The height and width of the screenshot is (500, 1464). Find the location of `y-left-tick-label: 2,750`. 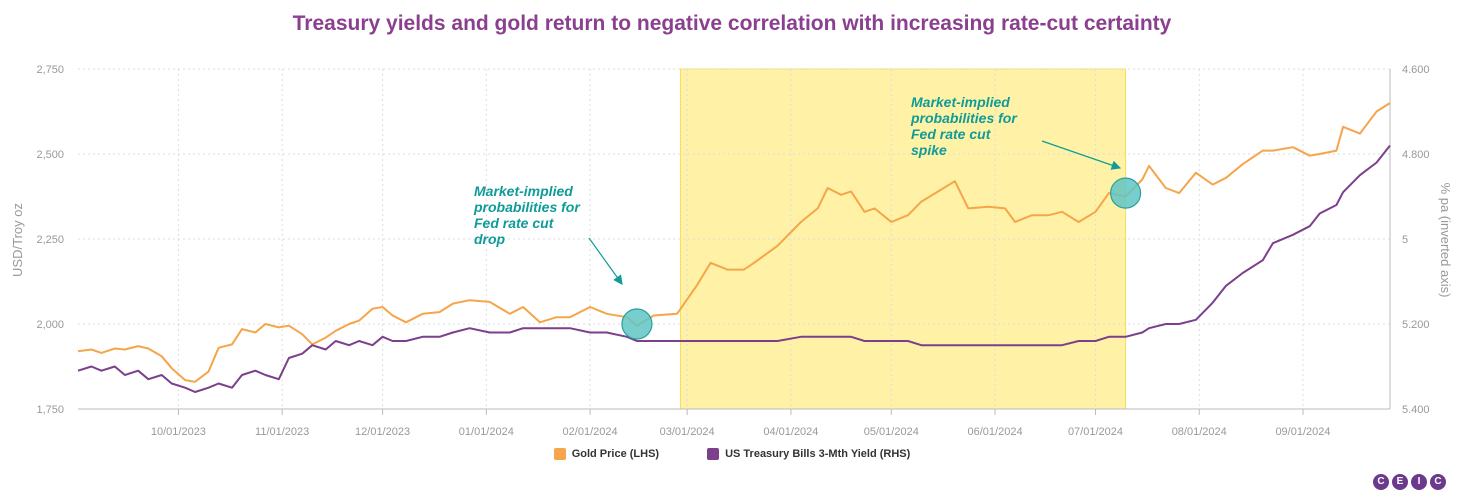

y-left-tick-label: 2,750 is located at coordinates (50, 70).